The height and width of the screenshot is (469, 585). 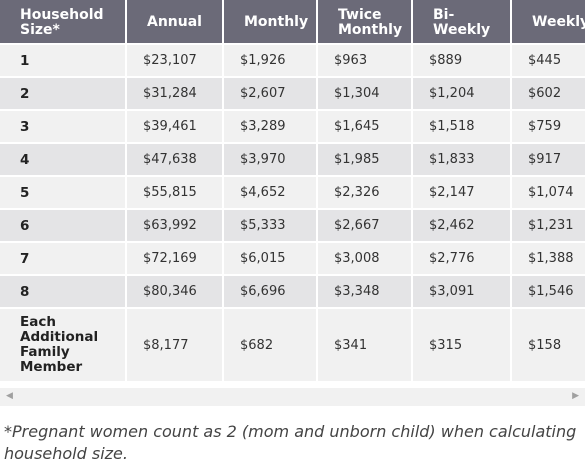 What do you see at coordinates (461, 126) in the screenshot?
I see `amount-cell: $1,518` at bounding box center [461, 126].